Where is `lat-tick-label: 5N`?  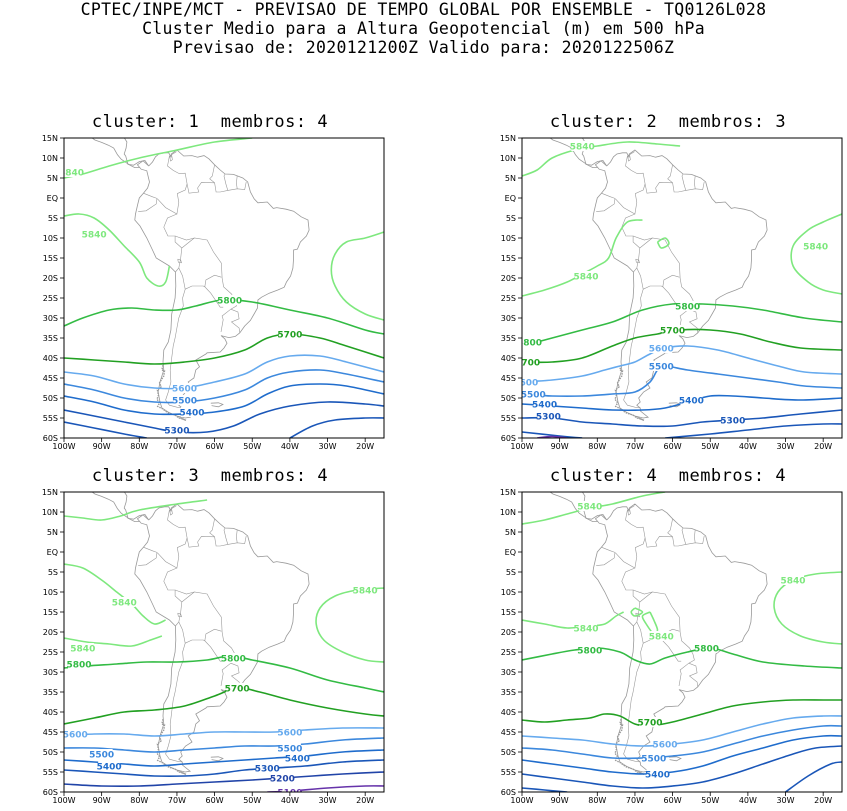
lat-tick-label: 5N is located at coordinates (52, 532).